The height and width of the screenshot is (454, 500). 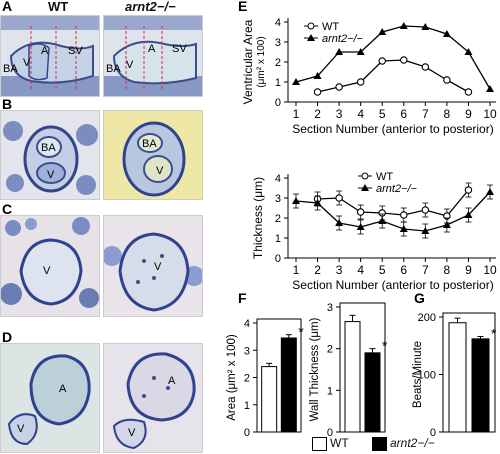 I want to click on legend-mutant-swatch, so click(x=379, y=444).